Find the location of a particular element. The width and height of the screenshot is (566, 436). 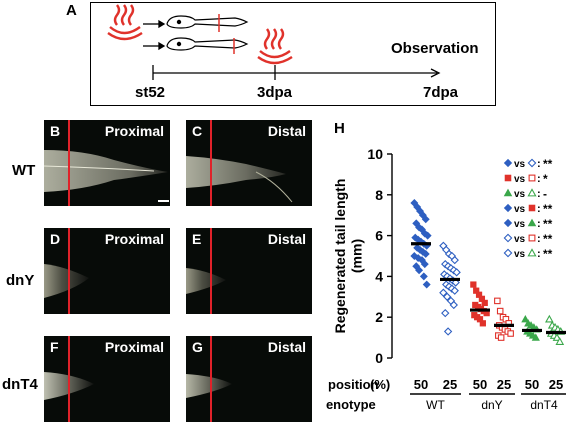

y-tick-label: 6 is located at coordinates (379, 236).